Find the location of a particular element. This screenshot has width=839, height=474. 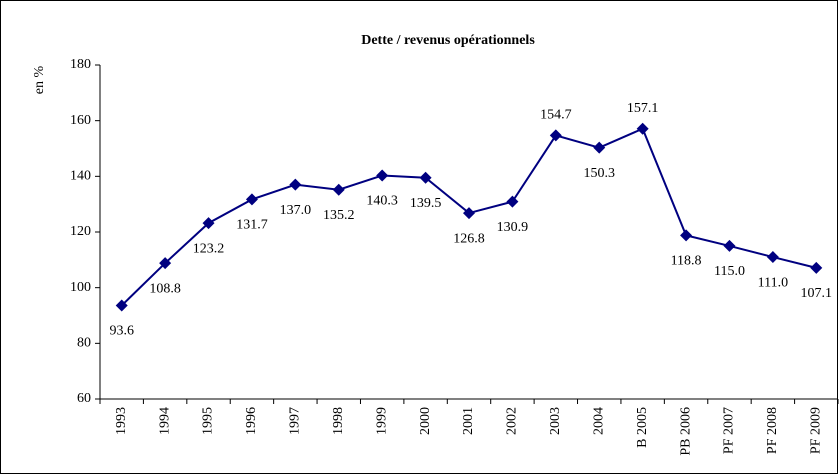

chart-title: Dette / revenus opérationnels is located at coordinates (448, 40).